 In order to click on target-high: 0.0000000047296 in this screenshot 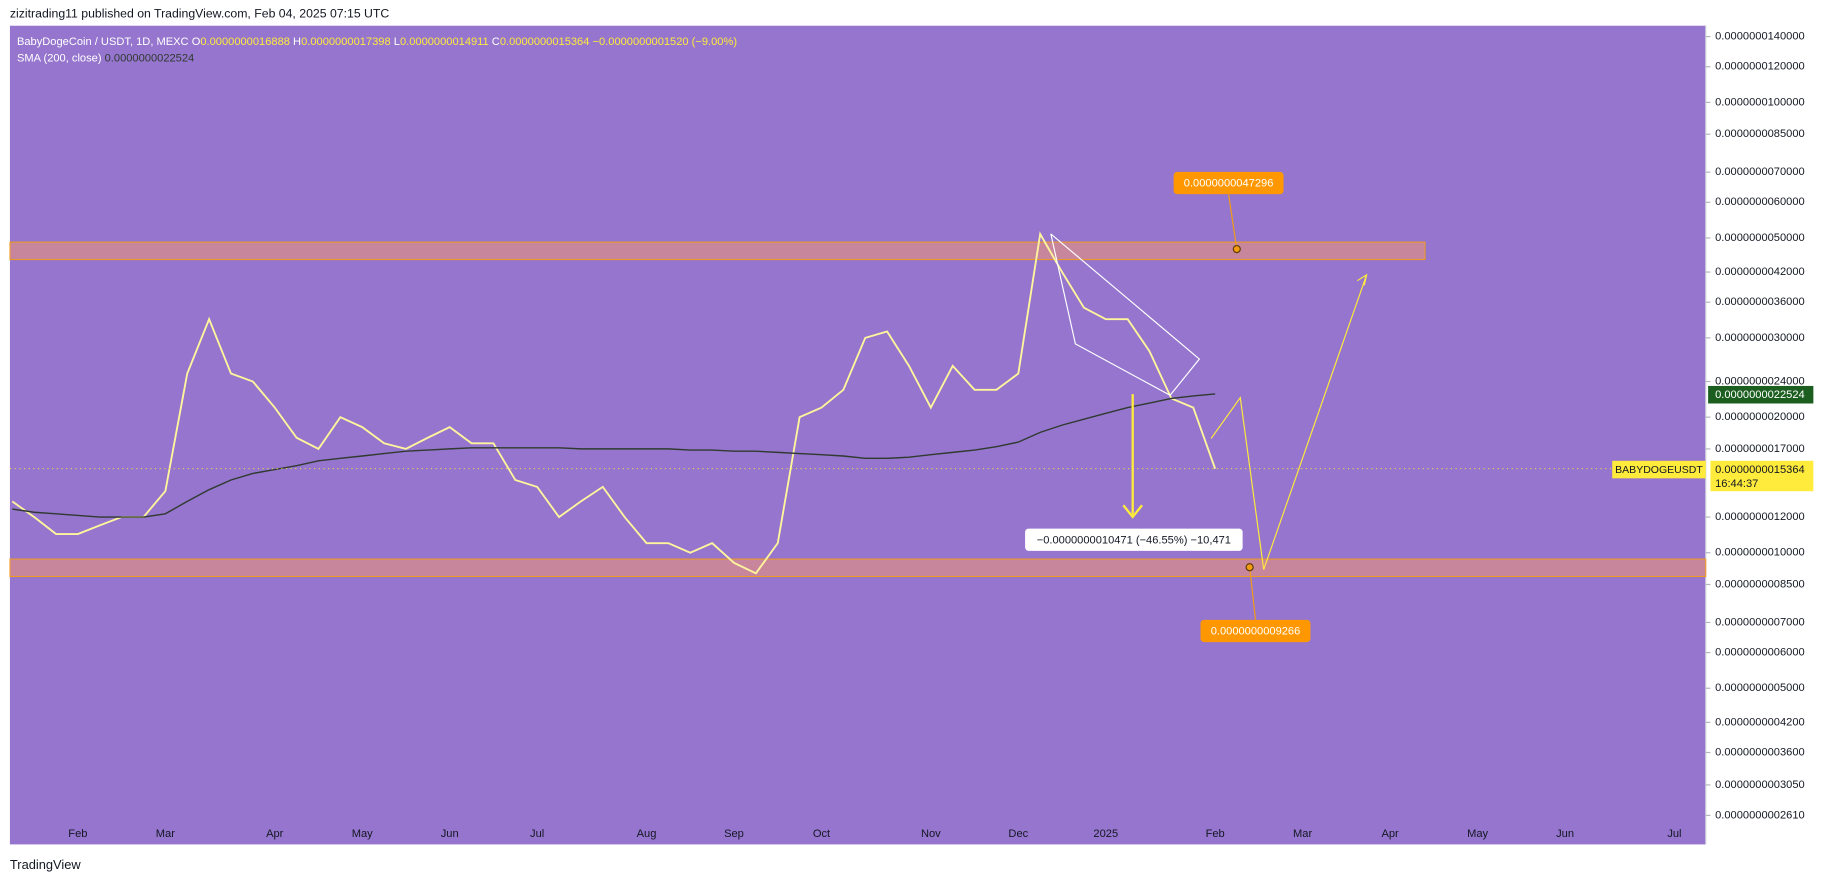, I will do `click(1229, 184)`.